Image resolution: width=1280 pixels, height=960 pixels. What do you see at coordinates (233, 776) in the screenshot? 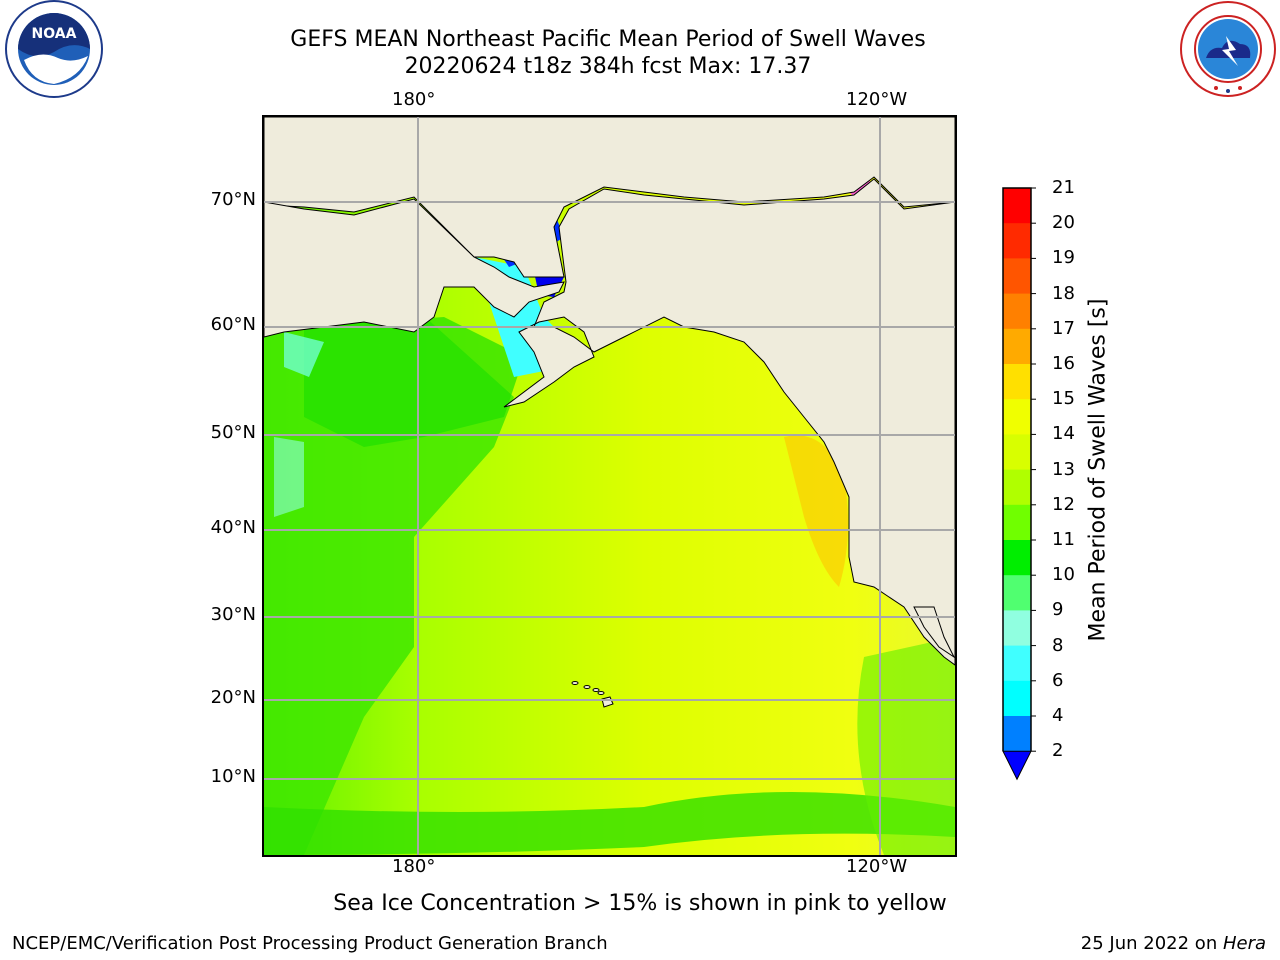
I see `lat-label-10n: 10°N` at bounding box center [233, 776].